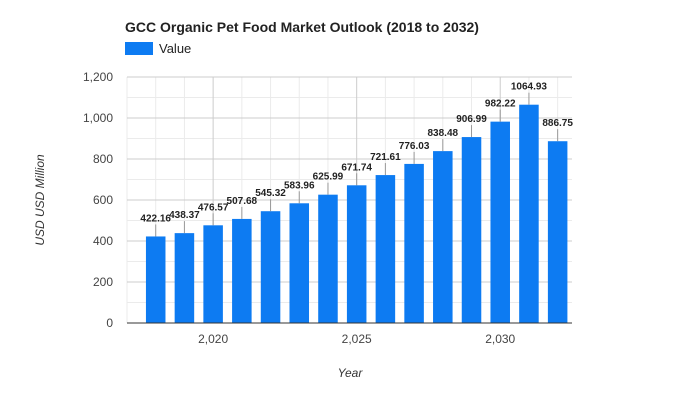 The width and height of the screenshot is (700, 400). Describe the element at coordinates (139, 48) in the screenshot. I see `legend-swatch` at that location.